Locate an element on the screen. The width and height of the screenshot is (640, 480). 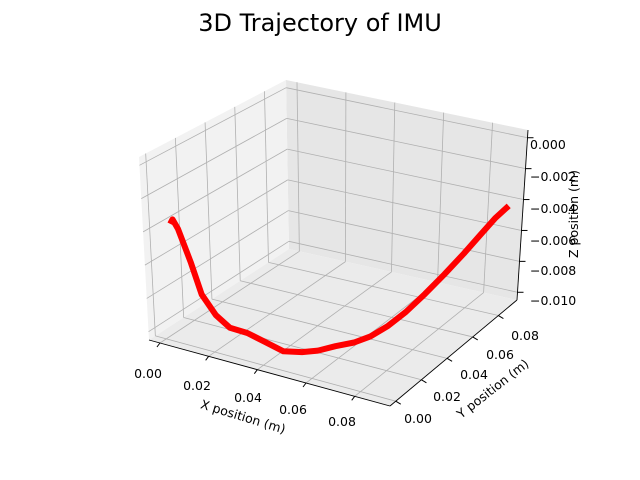
z-tick-label: −0.010 is located at coordinates (553, 300).